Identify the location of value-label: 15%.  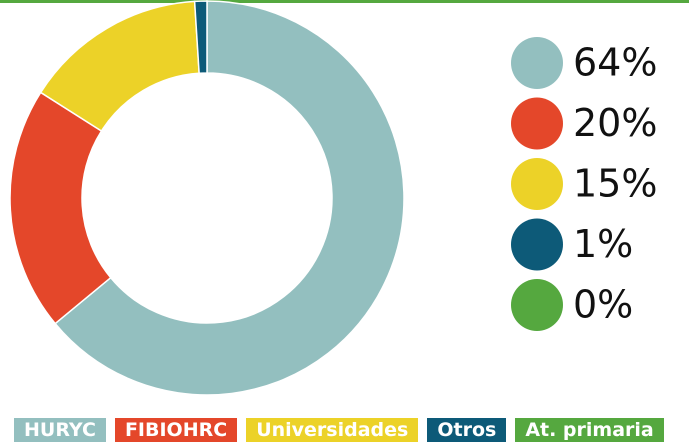
(615, 184).